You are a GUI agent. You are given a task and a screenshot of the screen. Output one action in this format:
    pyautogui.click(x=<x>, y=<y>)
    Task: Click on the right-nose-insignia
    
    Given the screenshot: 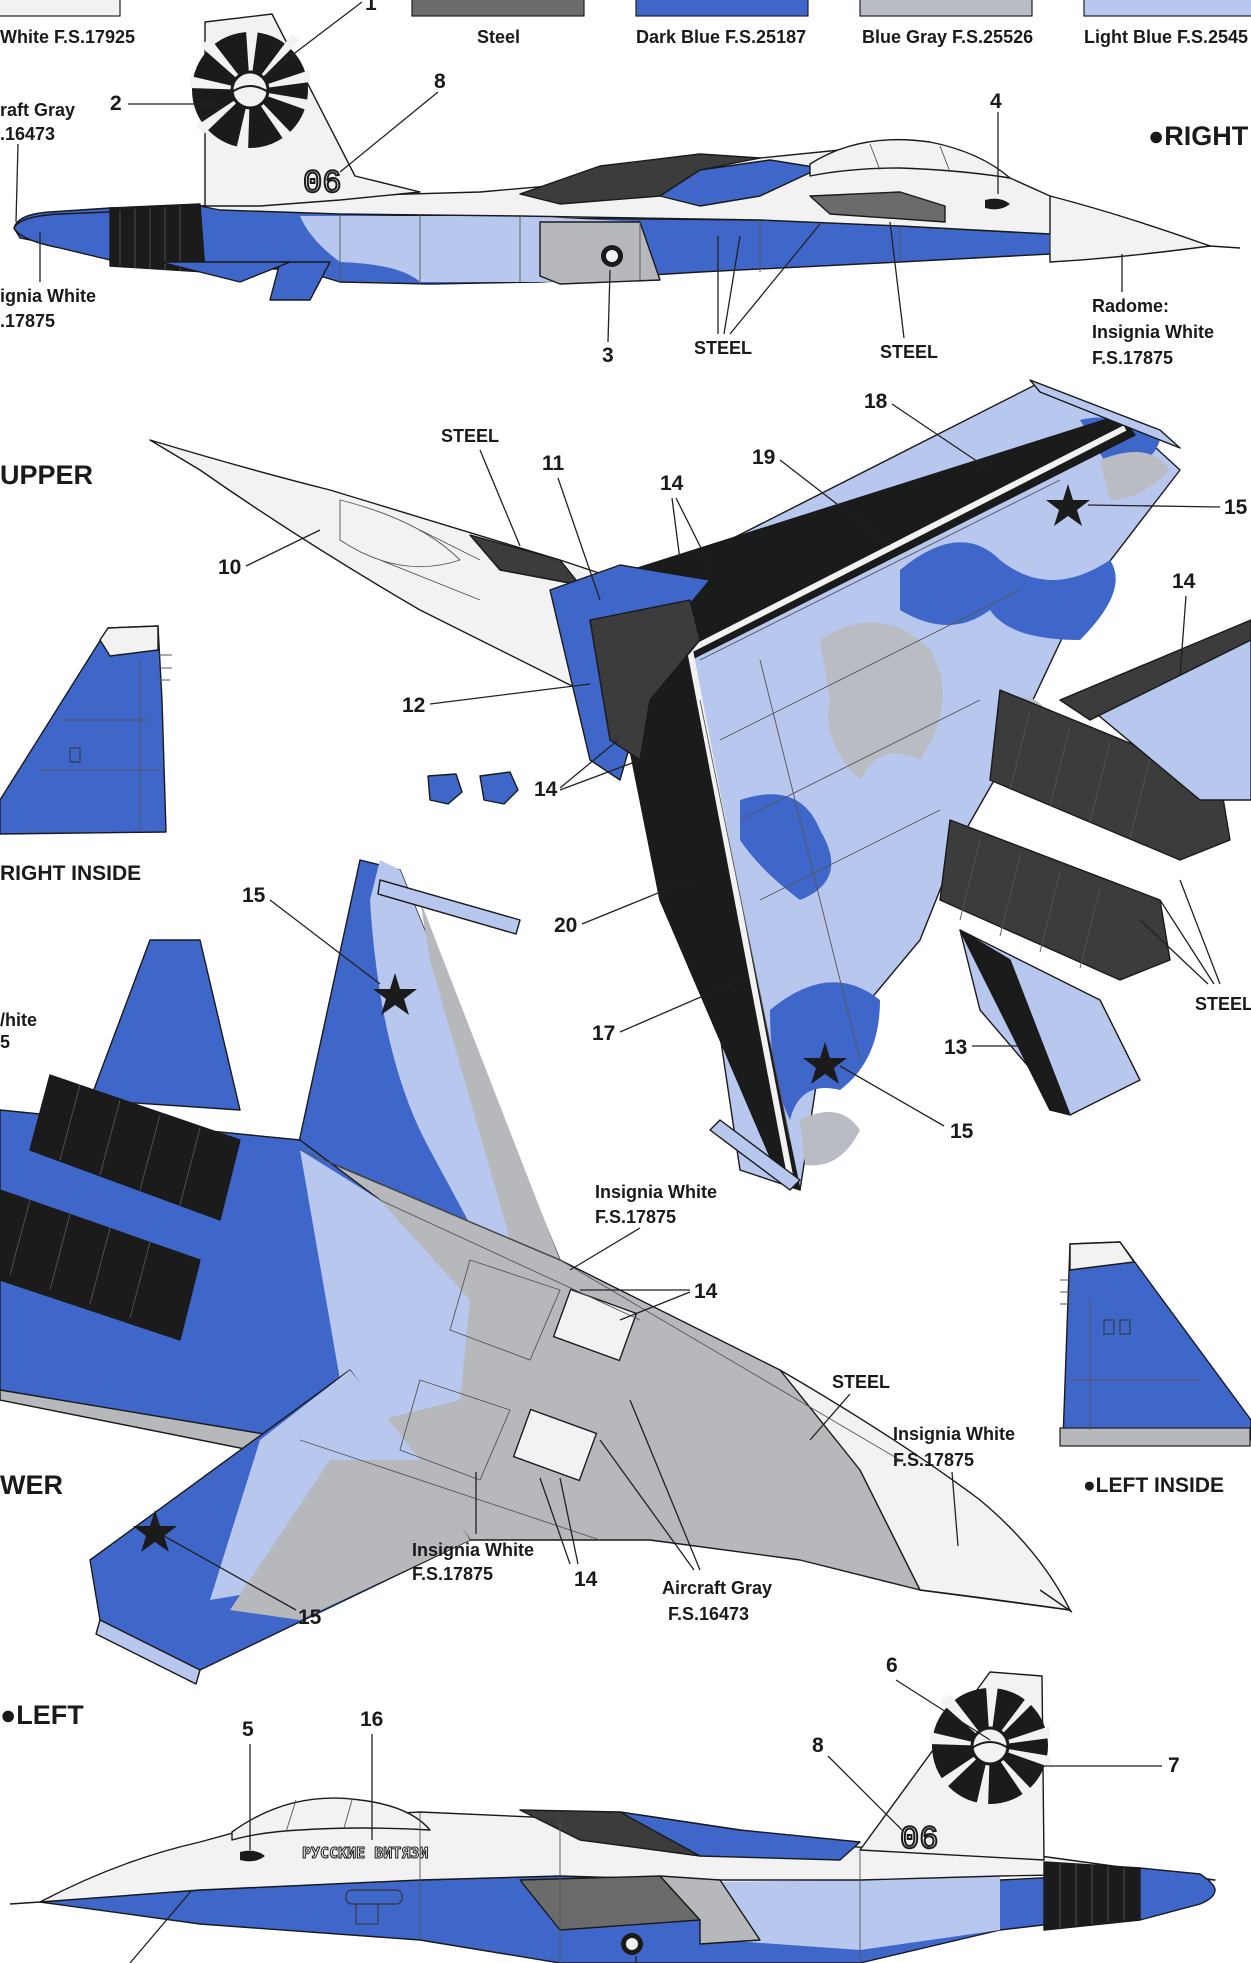 What is the action you would take?
    pyautogui.click(x=997, y=204)
    